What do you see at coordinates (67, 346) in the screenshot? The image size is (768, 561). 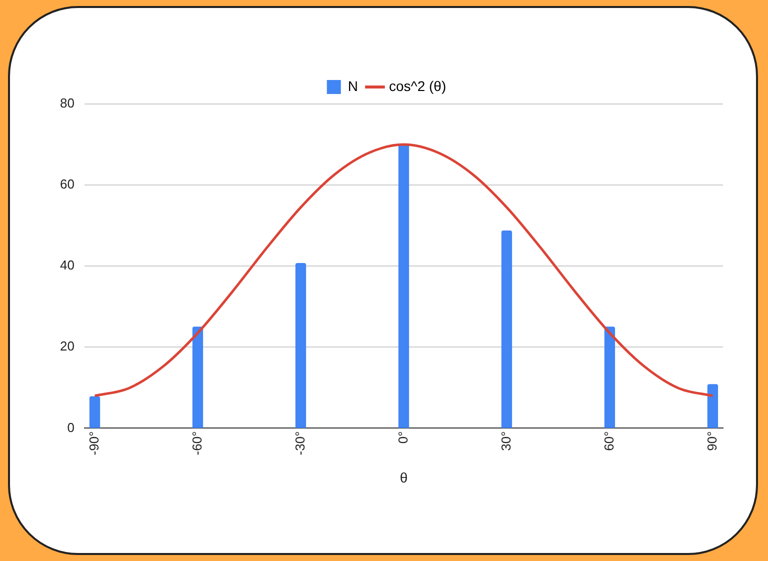 I see `y-tick-label: 20` at bounding box center [67, 346].